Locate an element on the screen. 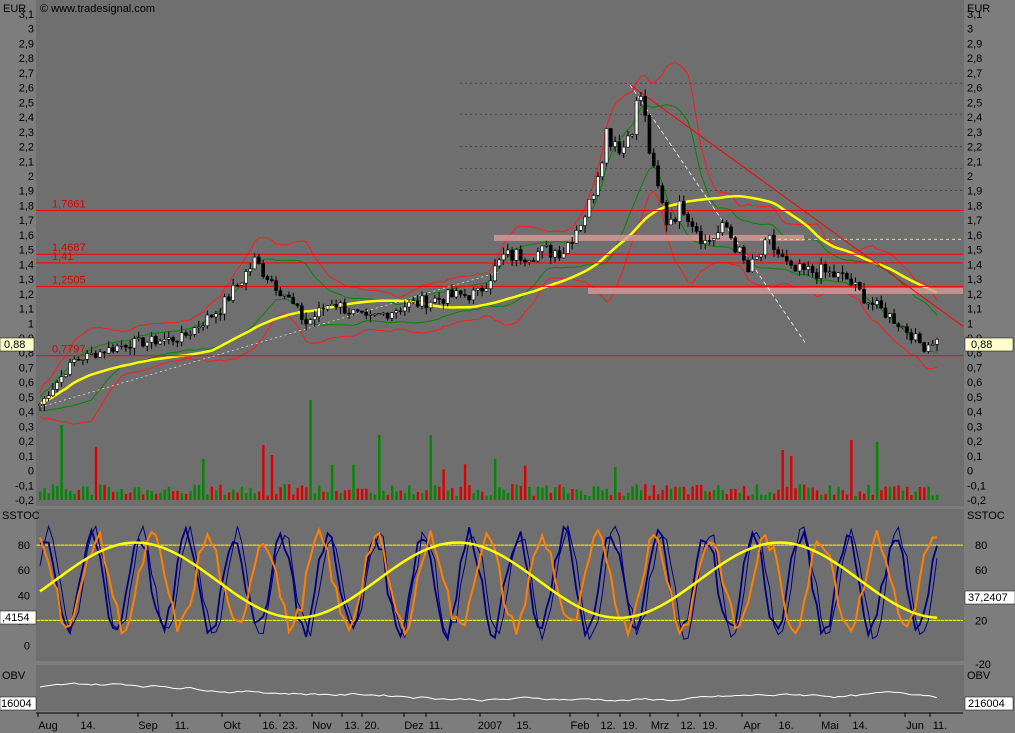 The image size is (1015, 733). stoch-d is located at coordinates (488, 582).